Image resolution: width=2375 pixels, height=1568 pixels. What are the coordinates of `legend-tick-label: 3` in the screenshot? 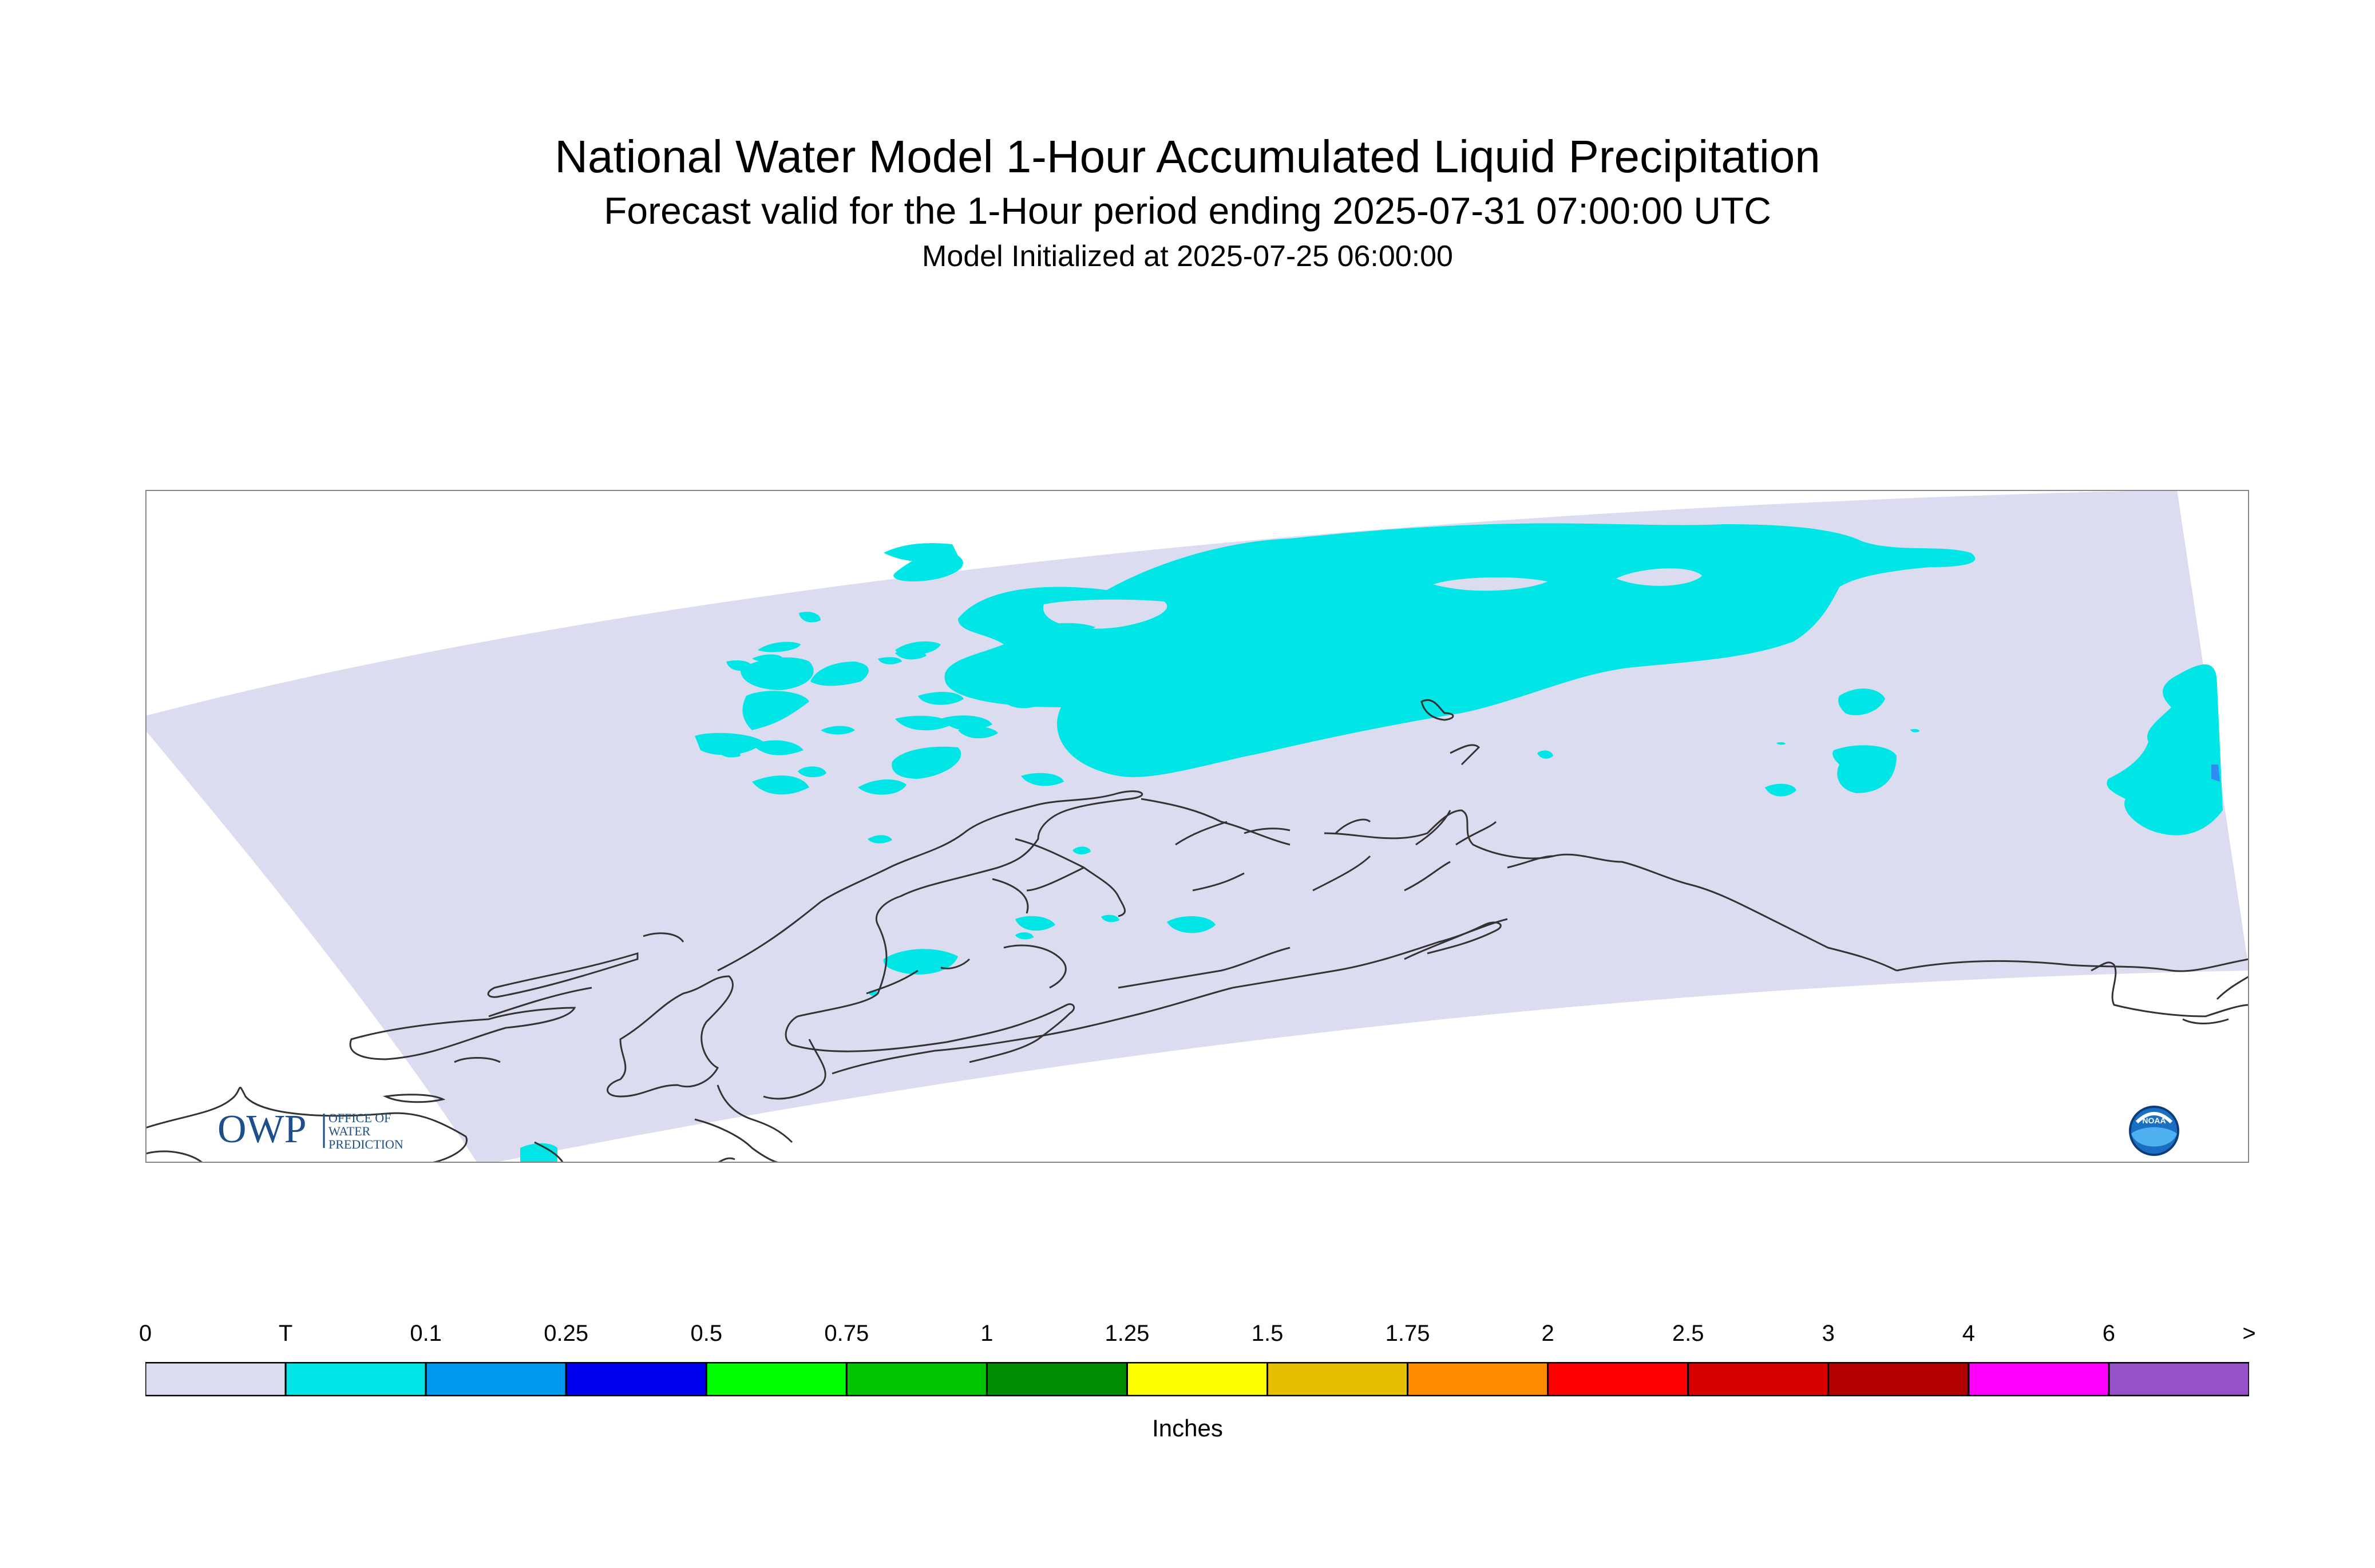 It's located at (1828, 1333).